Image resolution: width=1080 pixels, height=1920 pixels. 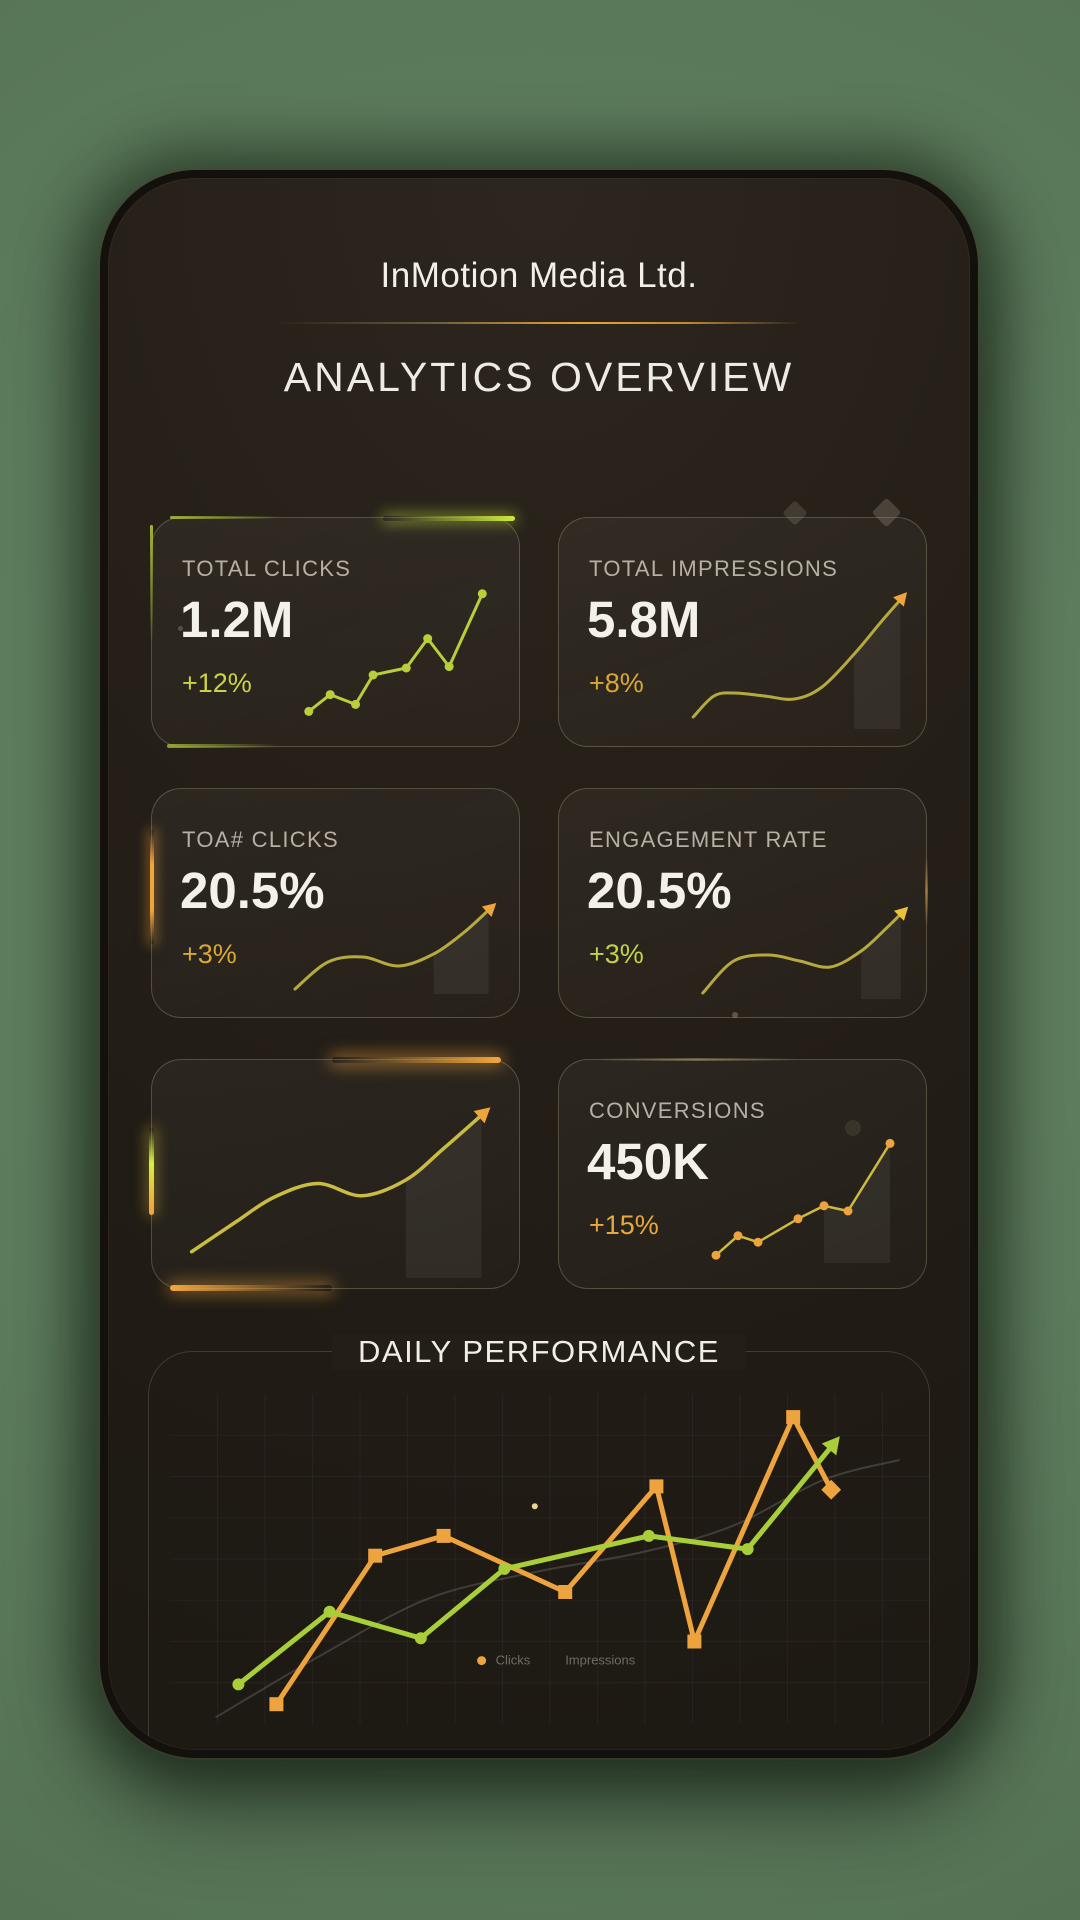 I want to click on stat-value: 1.2M, so click(x=237, y=619).